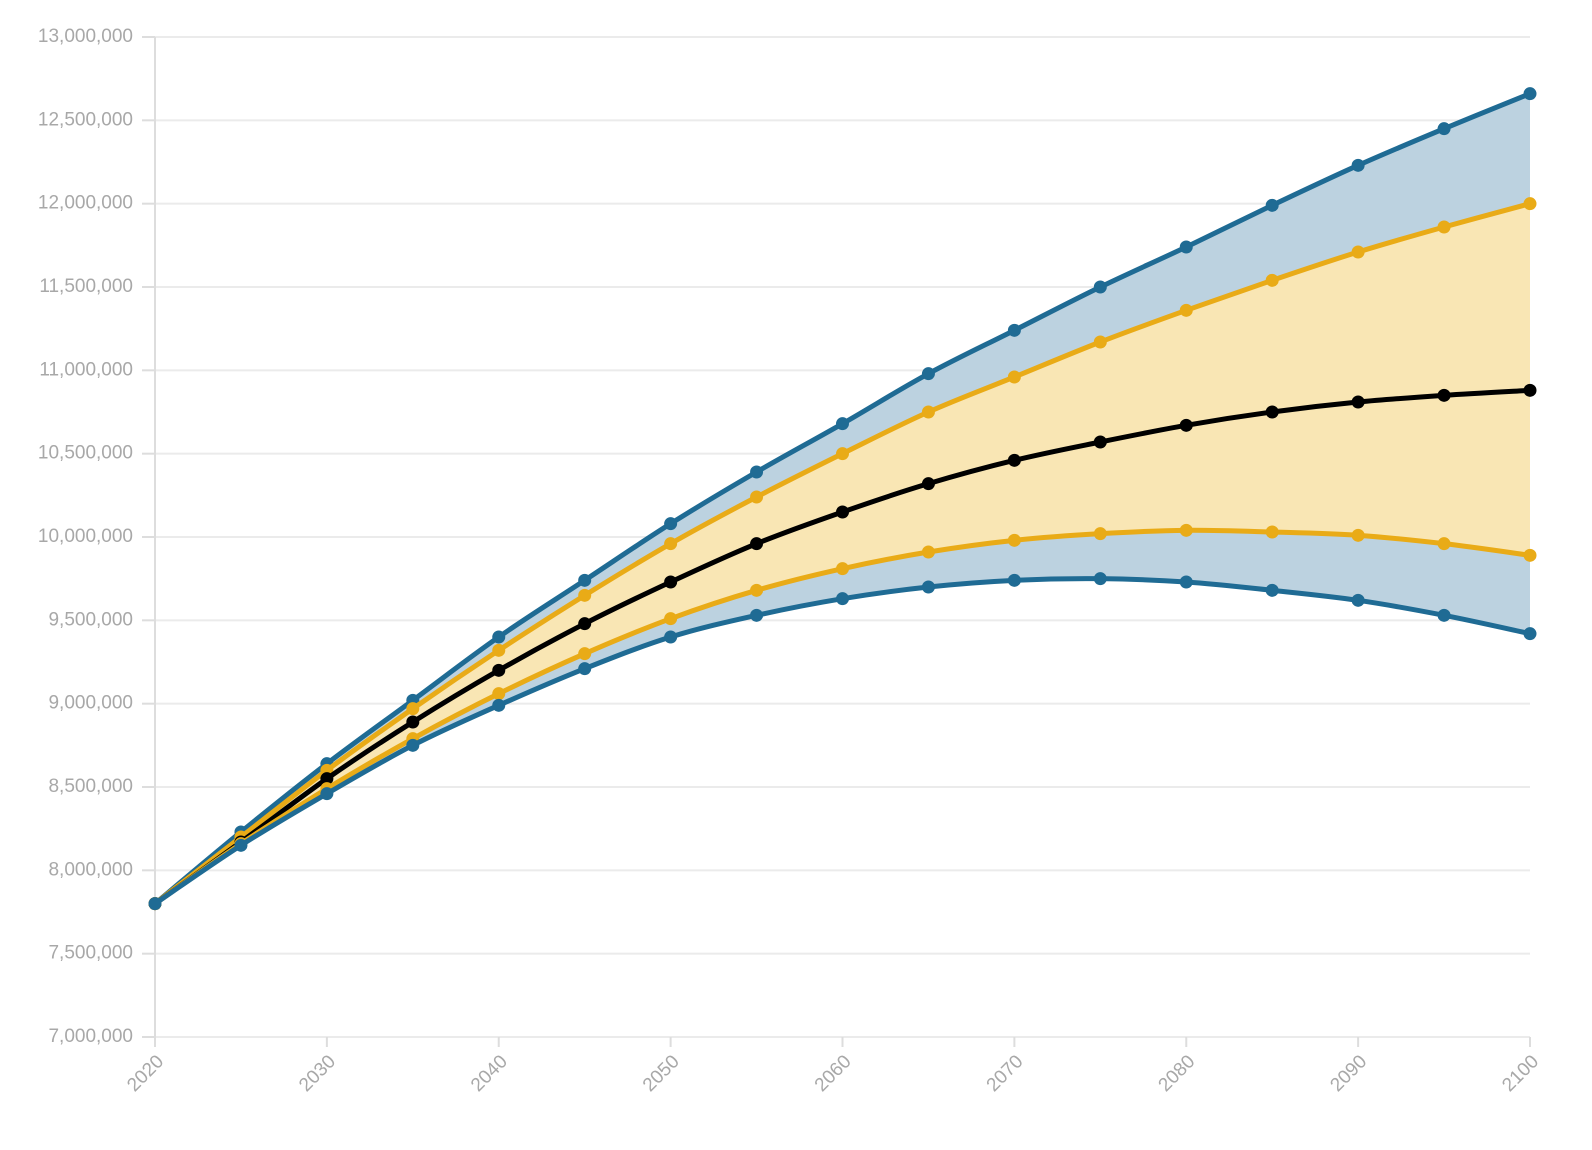 The image size is (1592, 1150). Describe the element at coordinates (85, 536) in the screenshot. I see `y-tick-label: 10,000,000` at that location.